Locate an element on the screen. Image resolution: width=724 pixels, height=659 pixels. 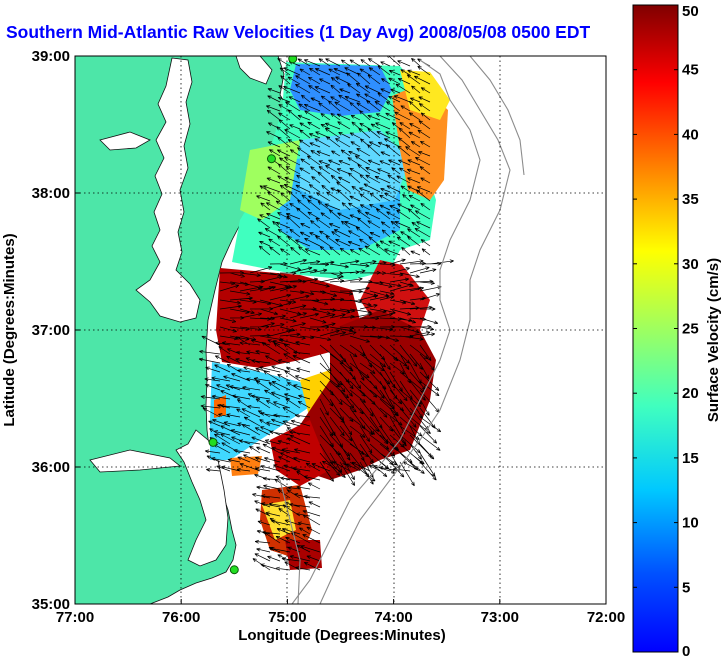
lon-tick-label: 73:00 is located at coordinates (500, 617).